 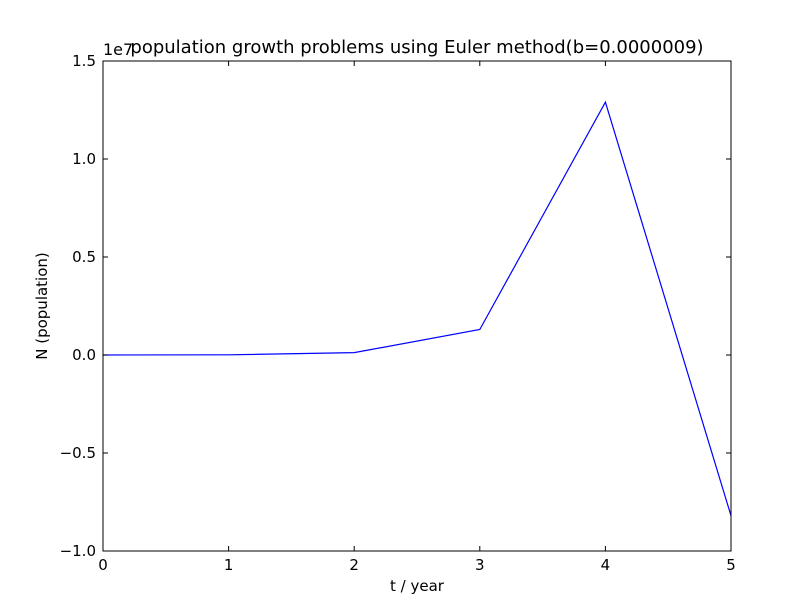 What do you see at coordinates (84, 61) in the screenshot?
I see `y-tick-label: 1.5` at bounding box center [84, 61].